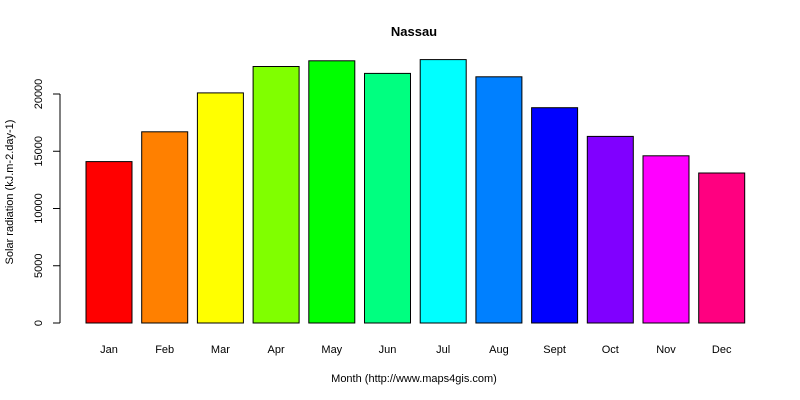  I want to click on bar-nov, so click(666, 239).